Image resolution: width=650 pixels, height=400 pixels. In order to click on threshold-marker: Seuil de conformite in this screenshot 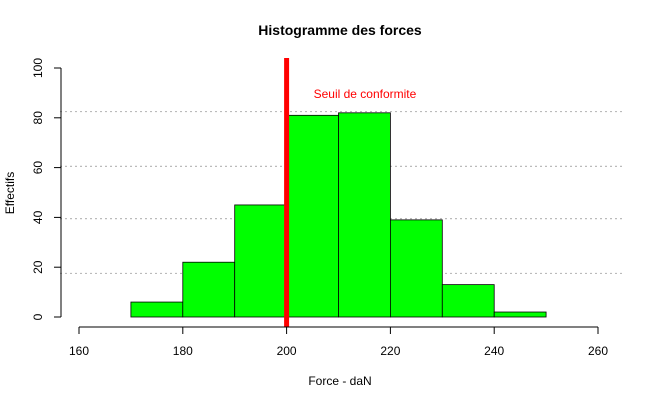, I will do `click(350, 192)`.